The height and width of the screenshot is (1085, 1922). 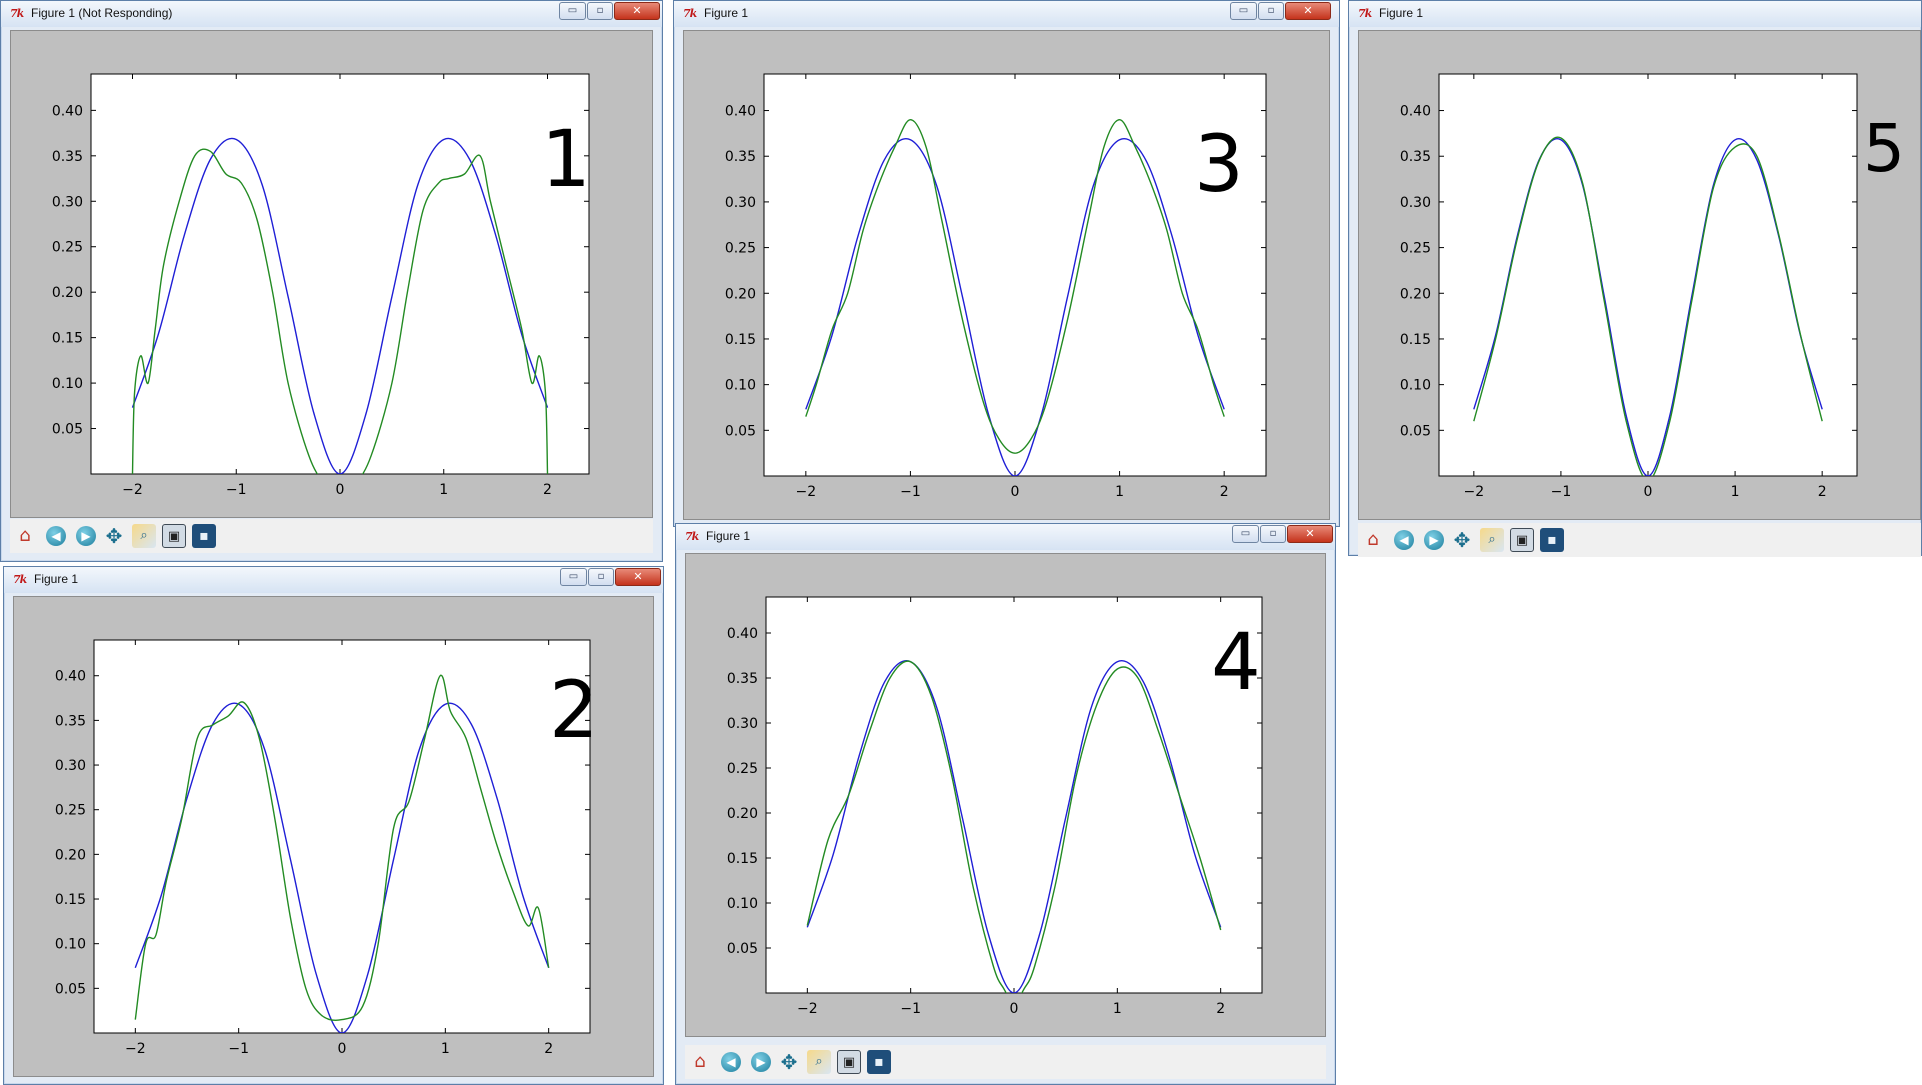 I want to click on figure-canvas: −2 −1 0 1 2 0.05 0.10 0.15 0.20 0.25 0.30 0.35 0.40 4, so click(x=1005, y=795).